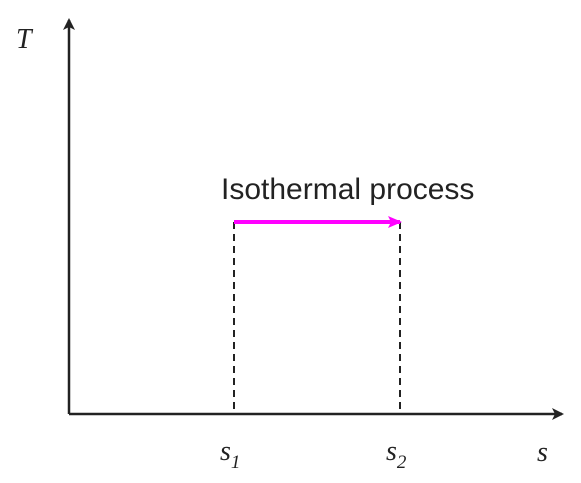 The image size is (581, 483). I want to click on process-label: Isothermal process, so click(347, 189).